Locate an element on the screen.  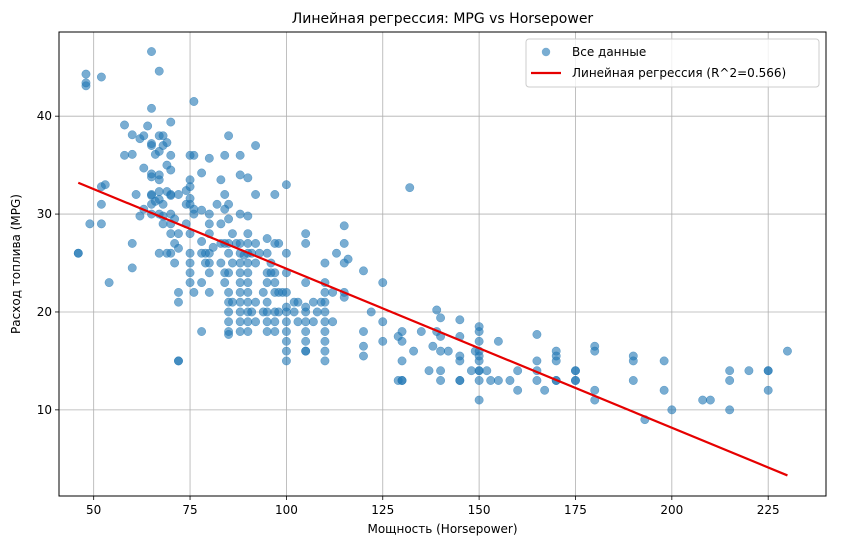
chart-title: Линейная регрессия: MPG vs Horsepower is located at coordinates (443, 19).